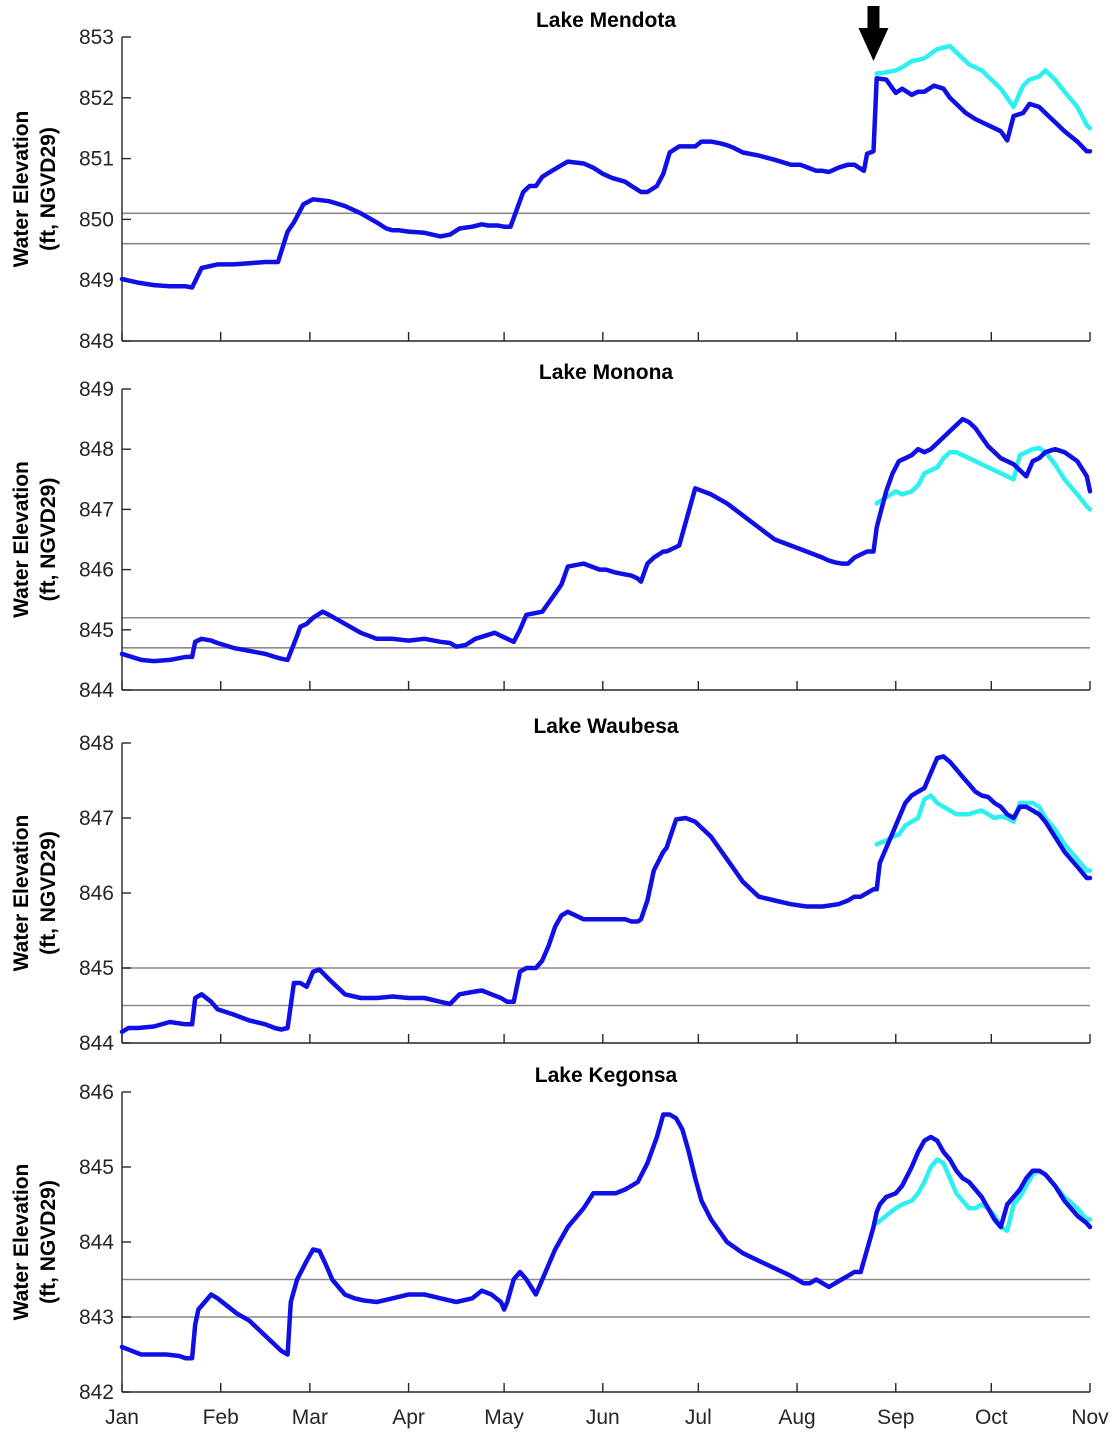 The width and height of the screenshot is (1119, 1433). Describe the element at coordinates (48, 540) in the screenshot. I see `lake-monona-y-axis-label-line-2: (ft, NGVD29)` at that location.